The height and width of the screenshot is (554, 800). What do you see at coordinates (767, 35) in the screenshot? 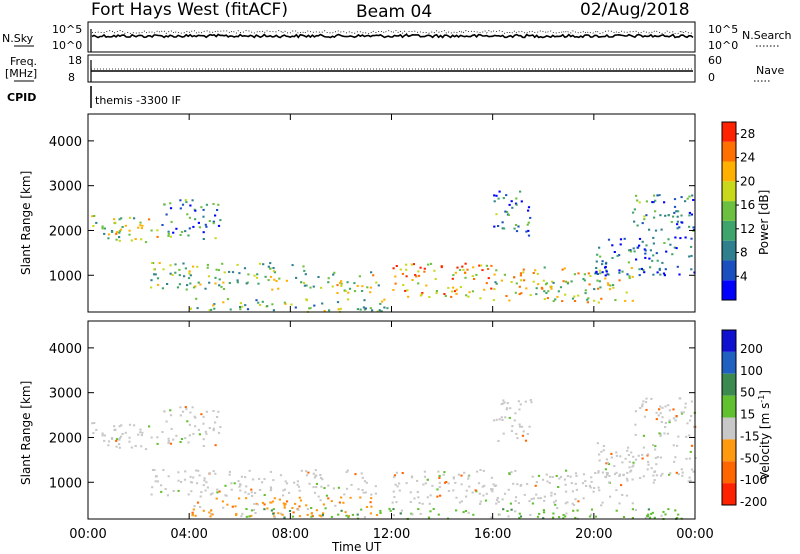
I see `nsearch-label: N.Search` at bounding box center [767, 35].